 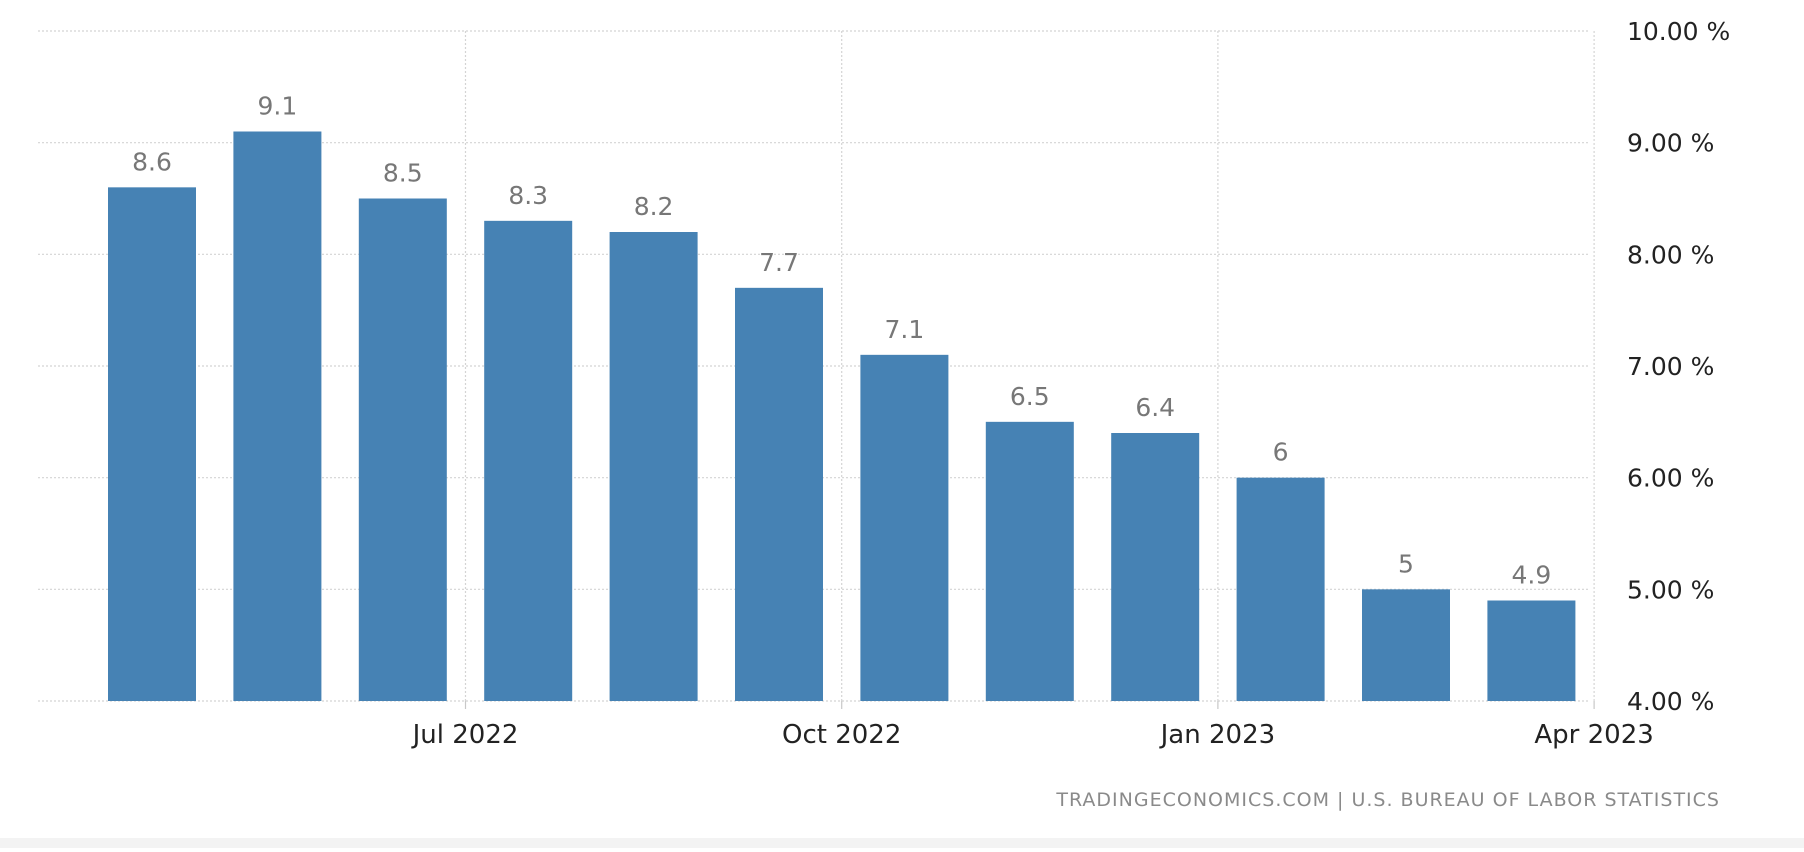 What do you see at coordinates (905, 329) in the screenshot?
I see `data-label: 7.1` at bounding box center [905, 329].